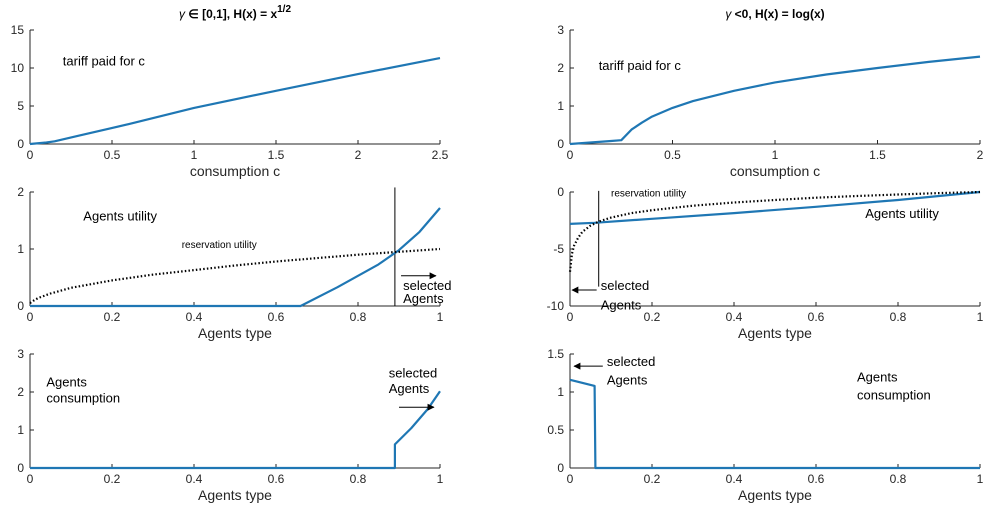  I want to click on title-text: <0, H(x) = log(x), so click(777, 14).